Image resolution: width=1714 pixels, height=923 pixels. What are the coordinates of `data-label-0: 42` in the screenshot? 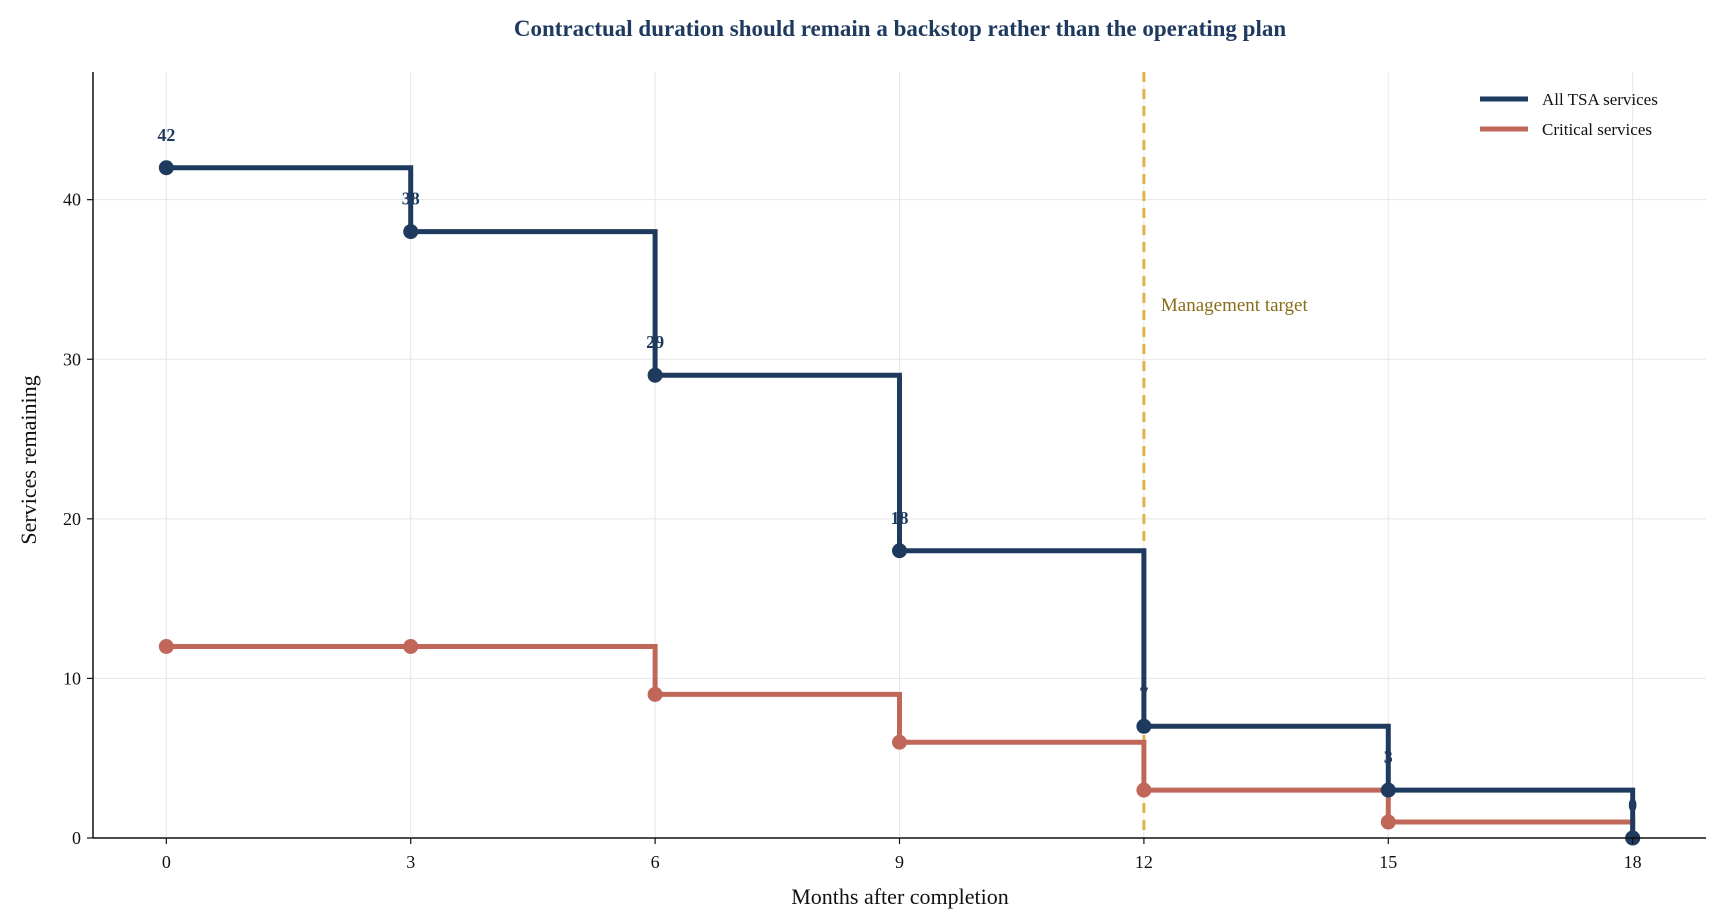 It's located at (166, 135).